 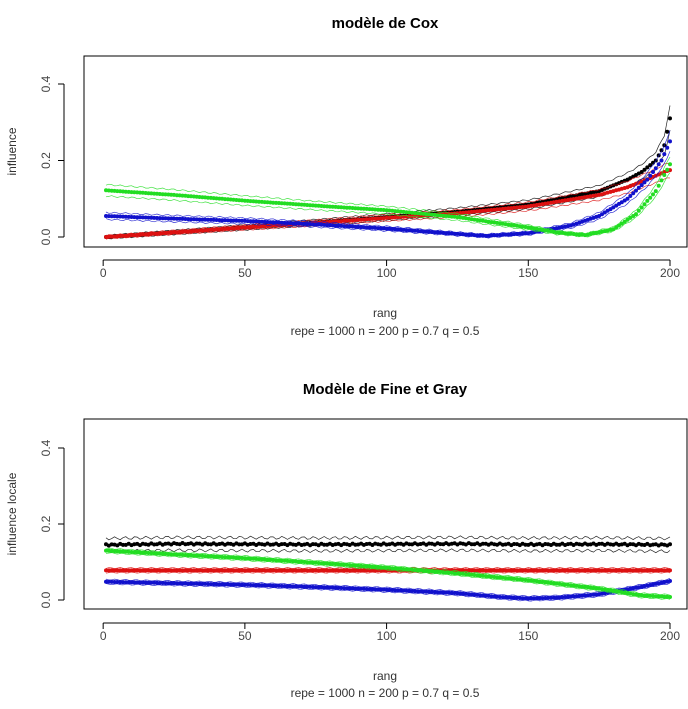 I want to click on x-tick-label: 50, so click(x=245, y=273).